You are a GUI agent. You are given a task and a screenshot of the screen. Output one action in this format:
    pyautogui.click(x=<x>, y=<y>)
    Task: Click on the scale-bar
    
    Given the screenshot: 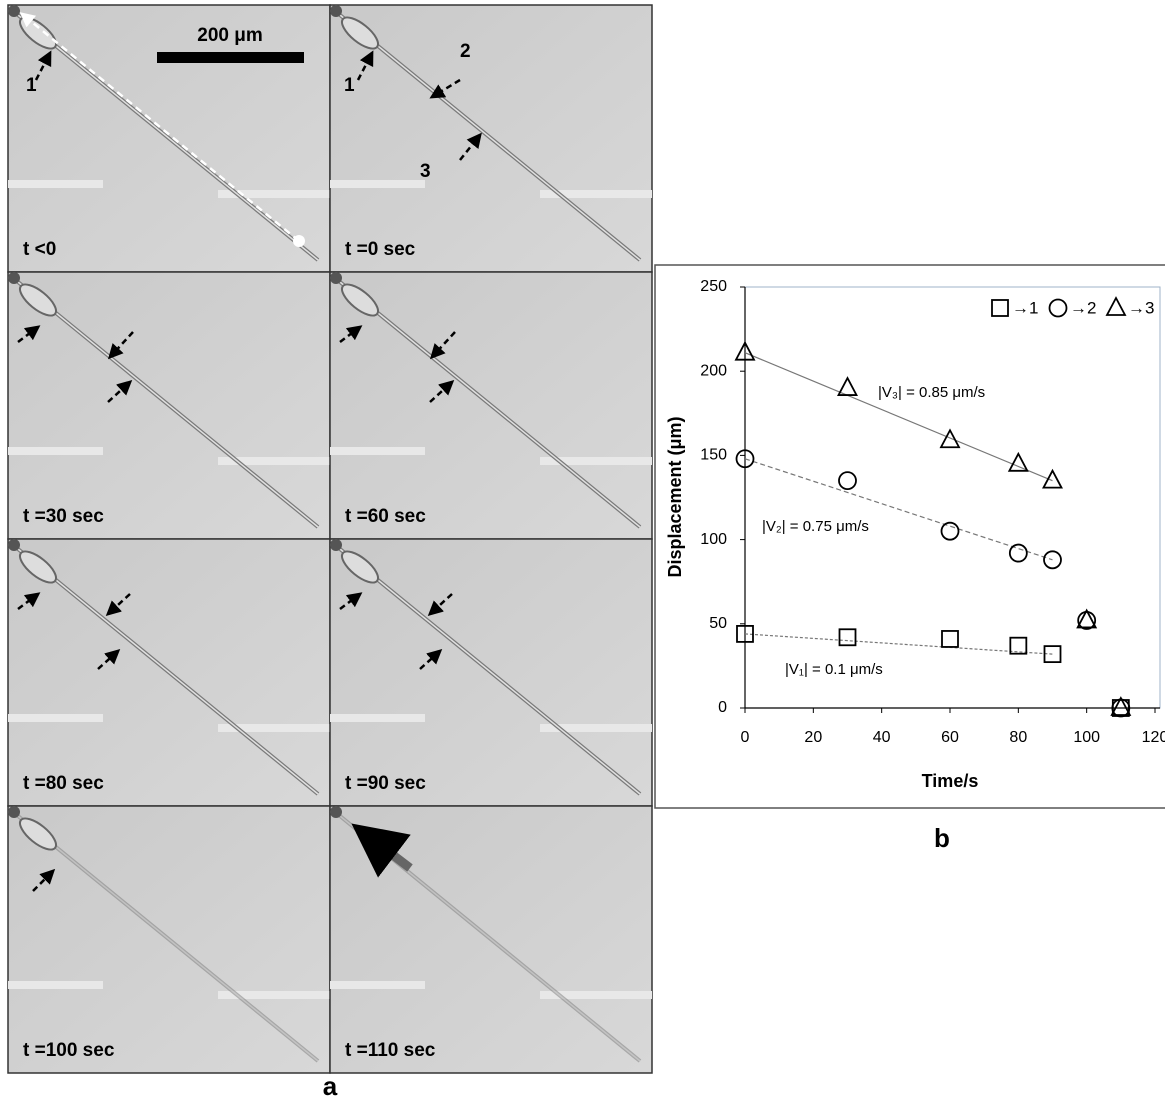 What is the action you would take?
    pyautogui.click(x=230, y=57)
    